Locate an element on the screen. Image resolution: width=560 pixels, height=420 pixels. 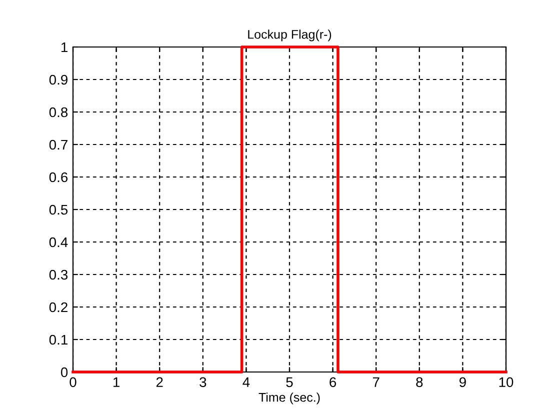
y-tick-label: 0.5 is located at coordinates (58, 209).